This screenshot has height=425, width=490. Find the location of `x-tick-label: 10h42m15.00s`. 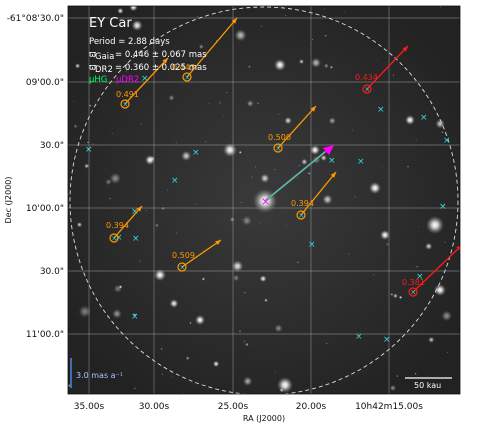

x-tick-label: 10h42m15.00s is located at coordinates (389, 407).